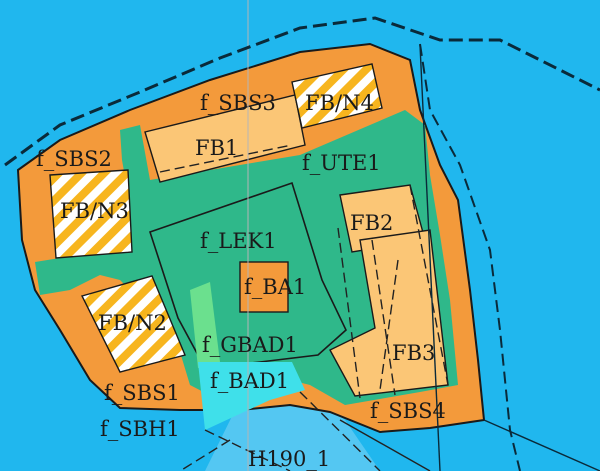  What do you see at coordinates (216, 148) in the screenshot?
I see `label-fb1: FB1` at bounding box center [216, 148].